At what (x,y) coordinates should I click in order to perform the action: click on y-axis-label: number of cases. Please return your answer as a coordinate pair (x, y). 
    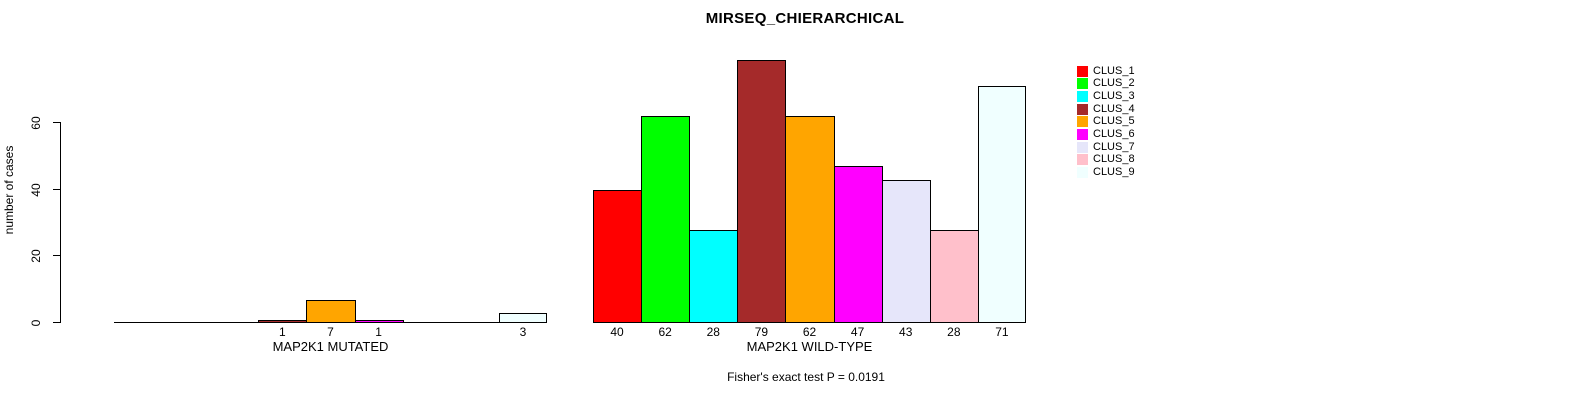
    Looking at the image, I should click on (9, 190).